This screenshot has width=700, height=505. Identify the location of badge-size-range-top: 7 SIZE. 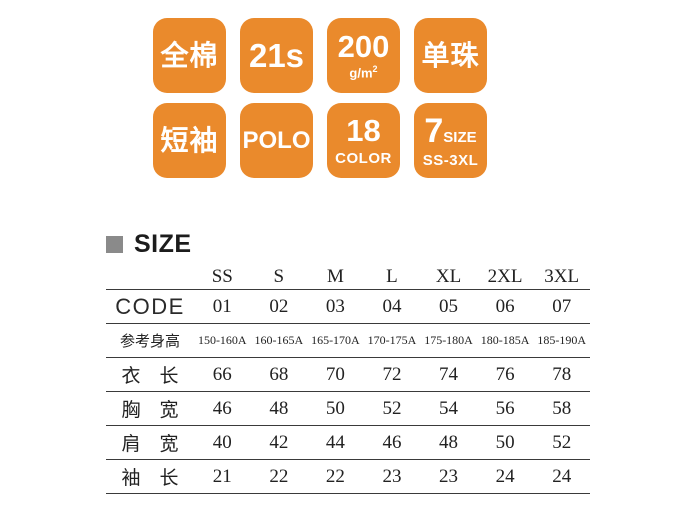
(450, 131).